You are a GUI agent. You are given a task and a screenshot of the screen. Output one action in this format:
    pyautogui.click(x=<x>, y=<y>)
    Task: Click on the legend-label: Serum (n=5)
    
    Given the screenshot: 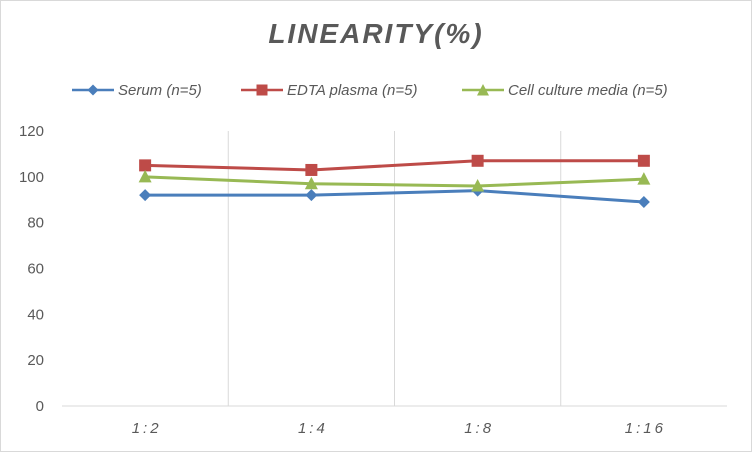 What is the action you would take?
    pyautogui.click(x=160, y=90)
    